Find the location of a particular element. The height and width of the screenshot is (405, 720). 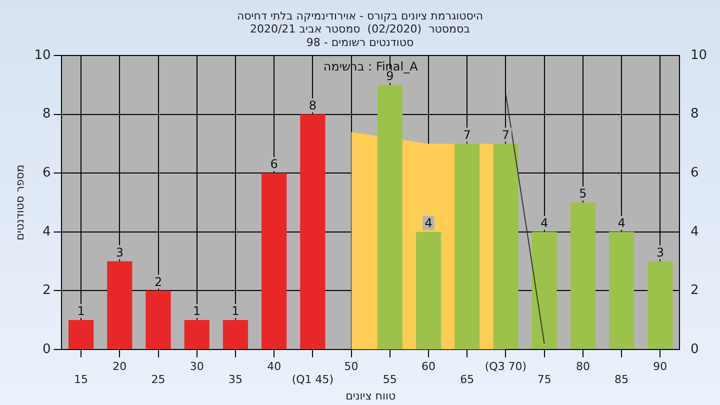

text: היסטוגרמת ציונים בקורס - אוירודינמיקה בלתי דחיסה is located at coordinates (360, 15).